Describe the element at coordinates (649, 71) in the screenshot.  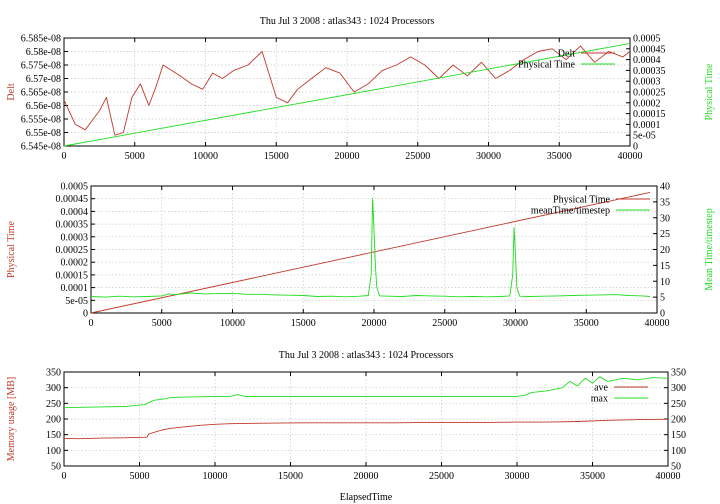
I see `y2-tick-label: 0.00035` at that location.